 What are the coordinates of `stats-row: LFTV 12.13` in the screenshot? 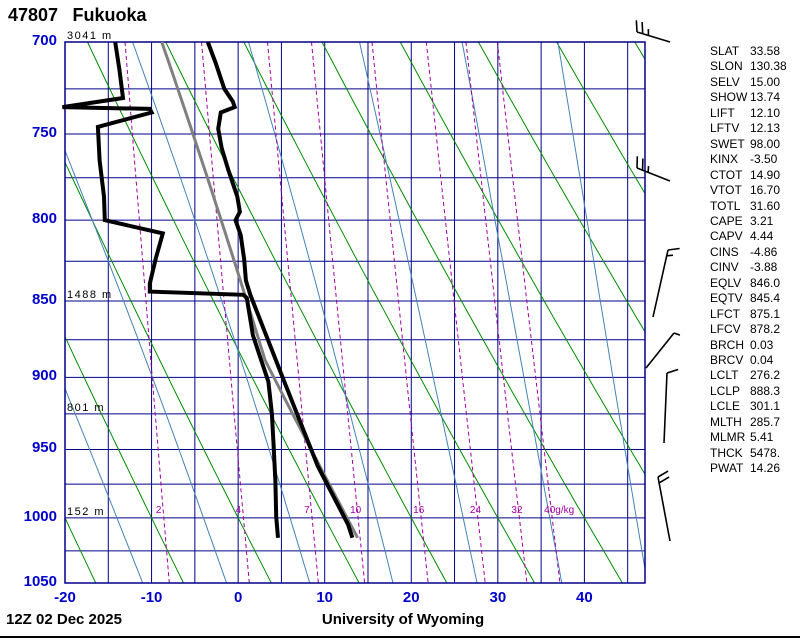 It's located at (755, 128).